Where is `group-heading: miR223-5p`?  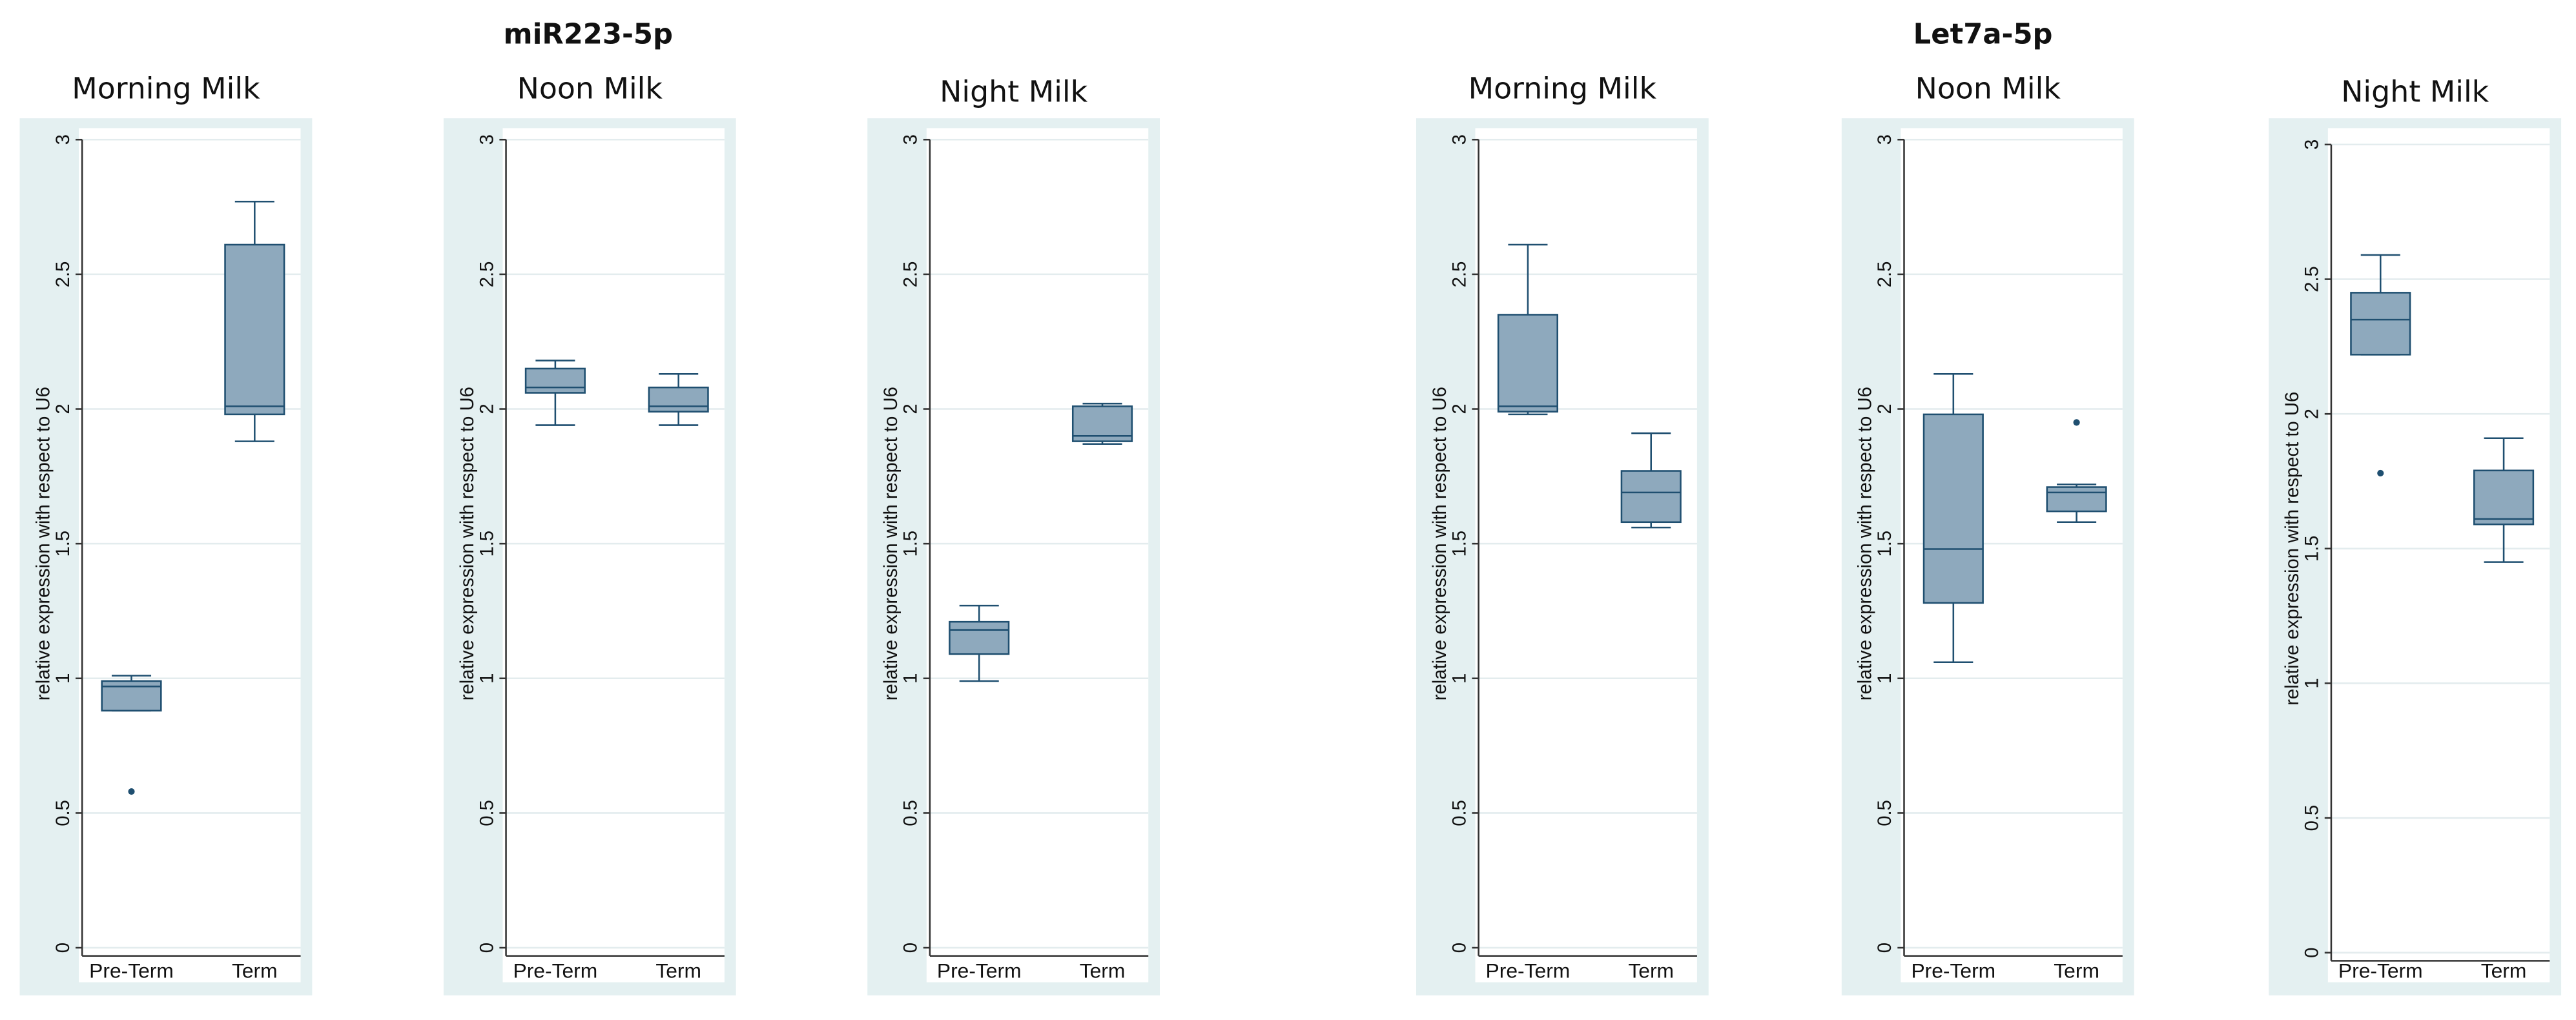 group-heading: miR223-5p is located at coordinates (588, 34).